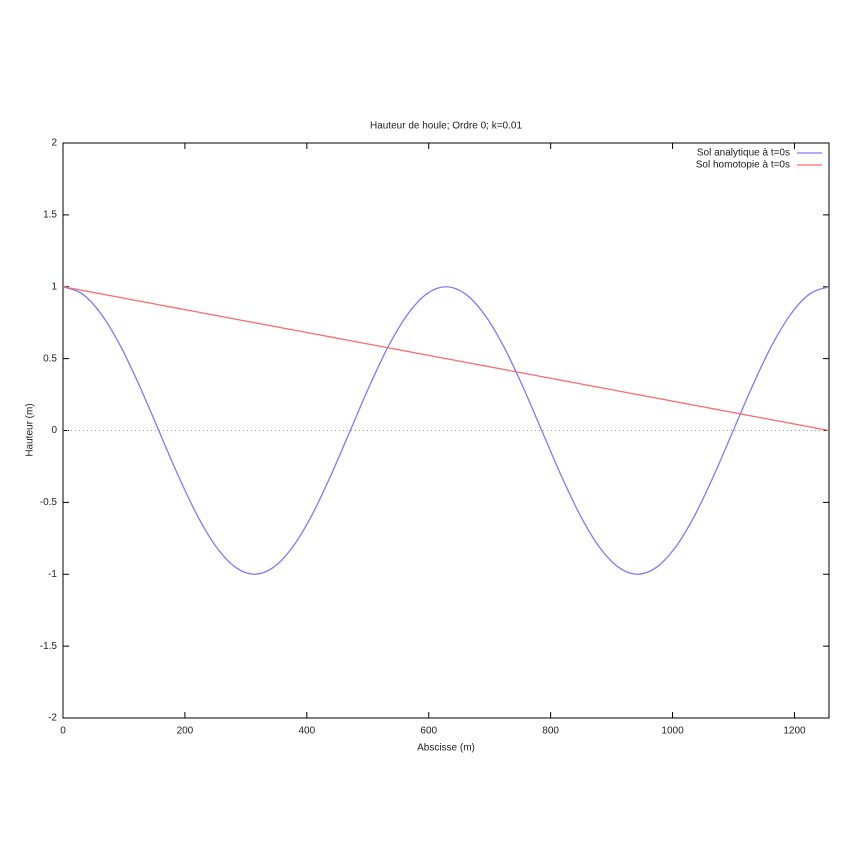  What do you see at coordinates (550, 731) in the screenshot?
I see `x-tick-label: 800` at bounding box center [550, 731].